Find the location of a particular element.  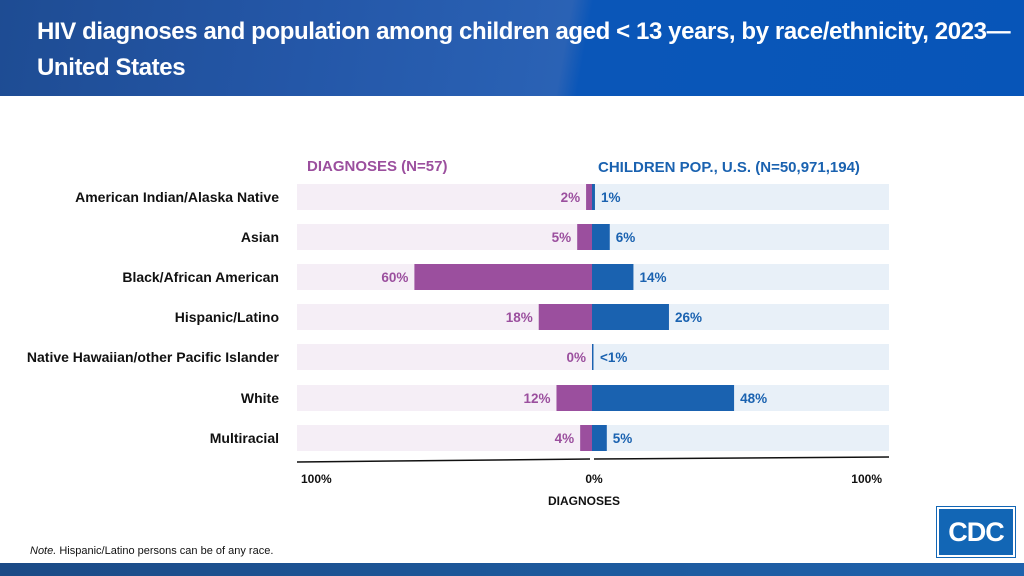

data-label-diagnoses: 2% is located at coordinates (571, 197).